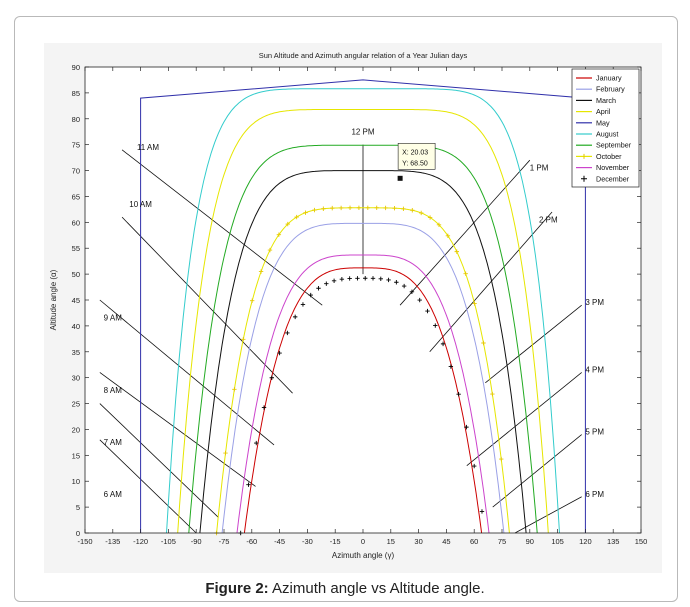 The height and width of the screenshot is (607, 690). What do you see at coordinates (584, 178) in the screenshot?
I see `legend-swatch` at bounding box center [584, 178].